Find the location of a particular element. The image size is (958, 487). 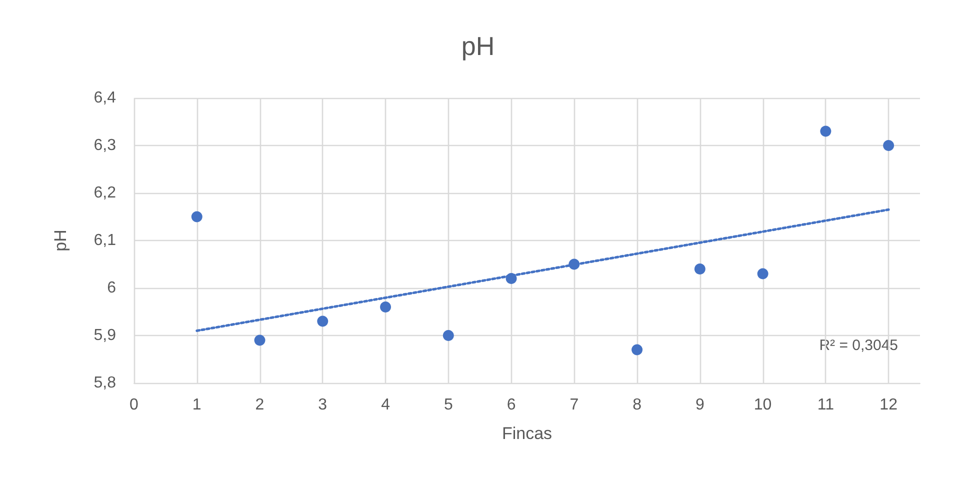

x-tick-label: 0 is located at coordinates (134, 405).